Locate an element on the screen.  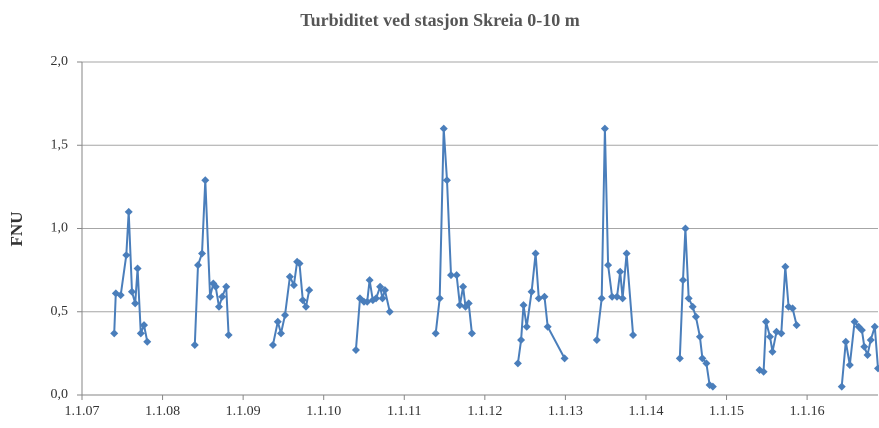
x-tick-label: 1.1.07 is located at coordinates (82, 411).